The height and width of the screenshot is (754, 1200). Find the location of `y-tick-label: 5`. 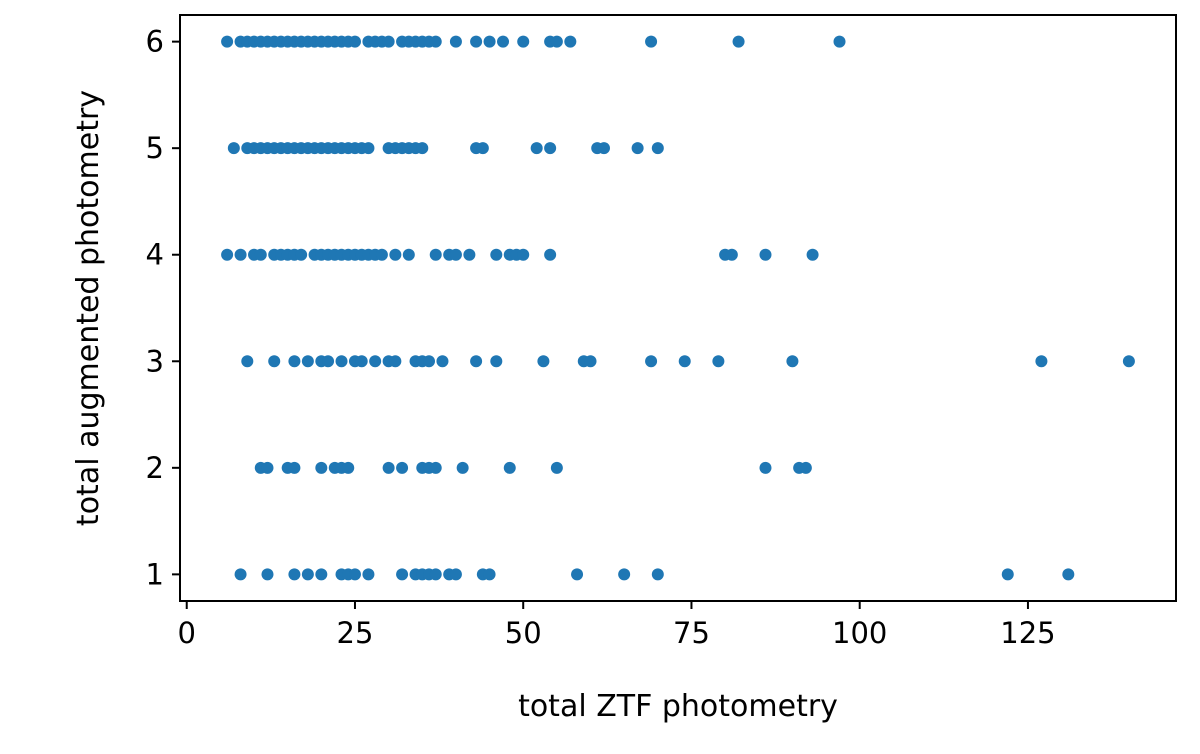

y-tick-label: 5 is located at coordinates (155, 148).